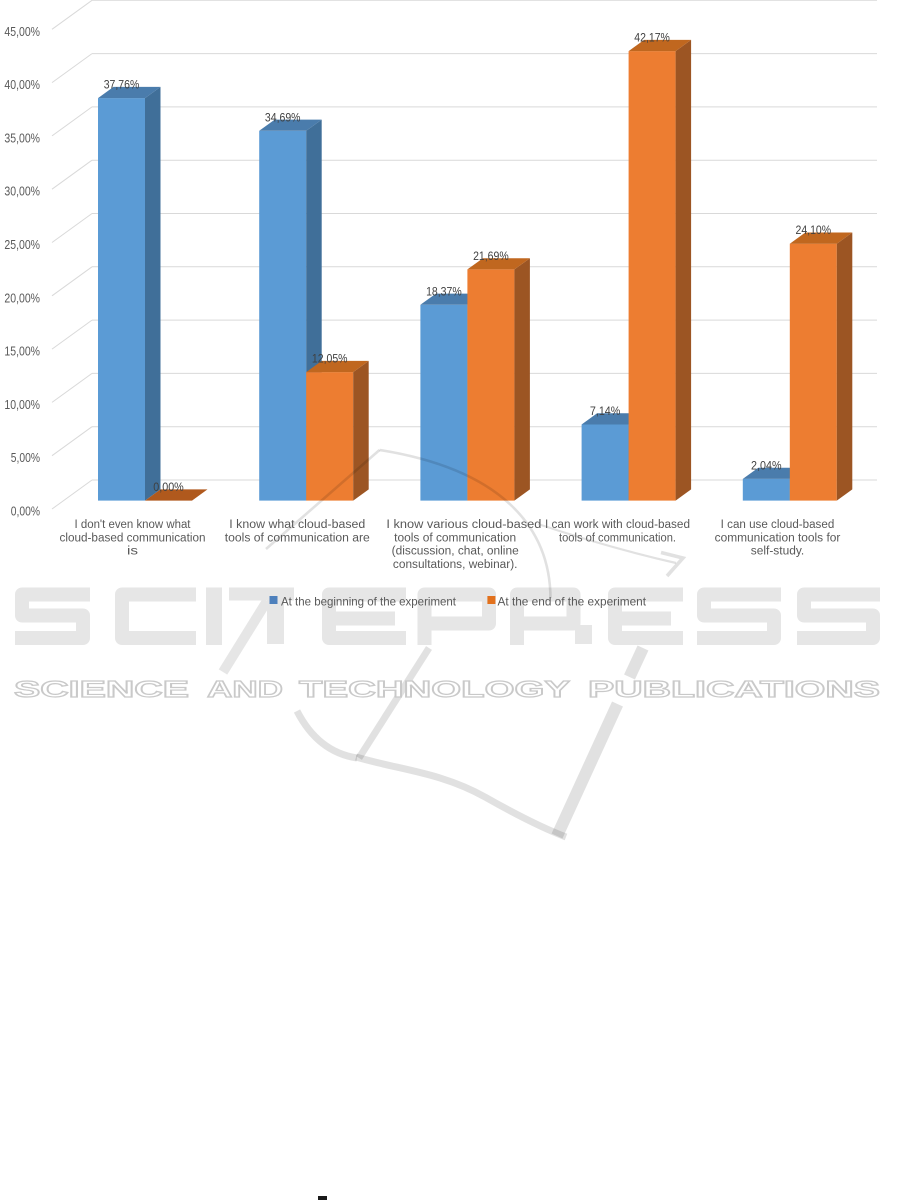 The height and width of the screenshot is (1200, 901). Describe the element at coordinates (491, 256) in the screenshot. I see `svg-text: 21,69%` at that location.